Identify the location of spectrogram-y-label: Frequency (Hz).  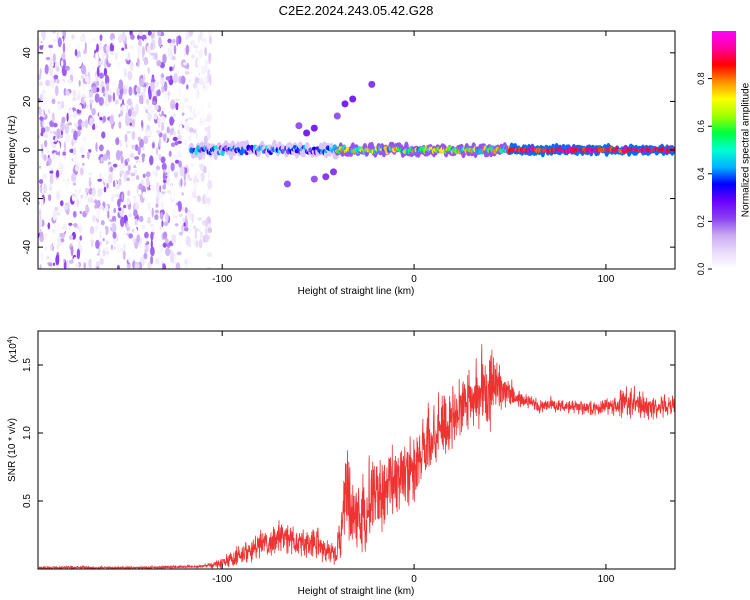
(12, 150).